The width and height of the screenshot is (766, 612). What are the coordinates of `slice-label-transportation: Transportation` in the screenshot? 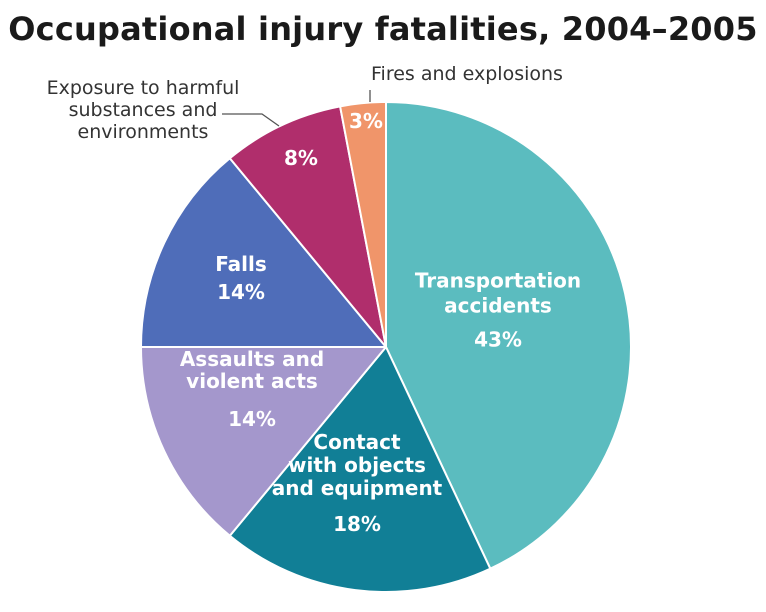 It's located at (498, 281).